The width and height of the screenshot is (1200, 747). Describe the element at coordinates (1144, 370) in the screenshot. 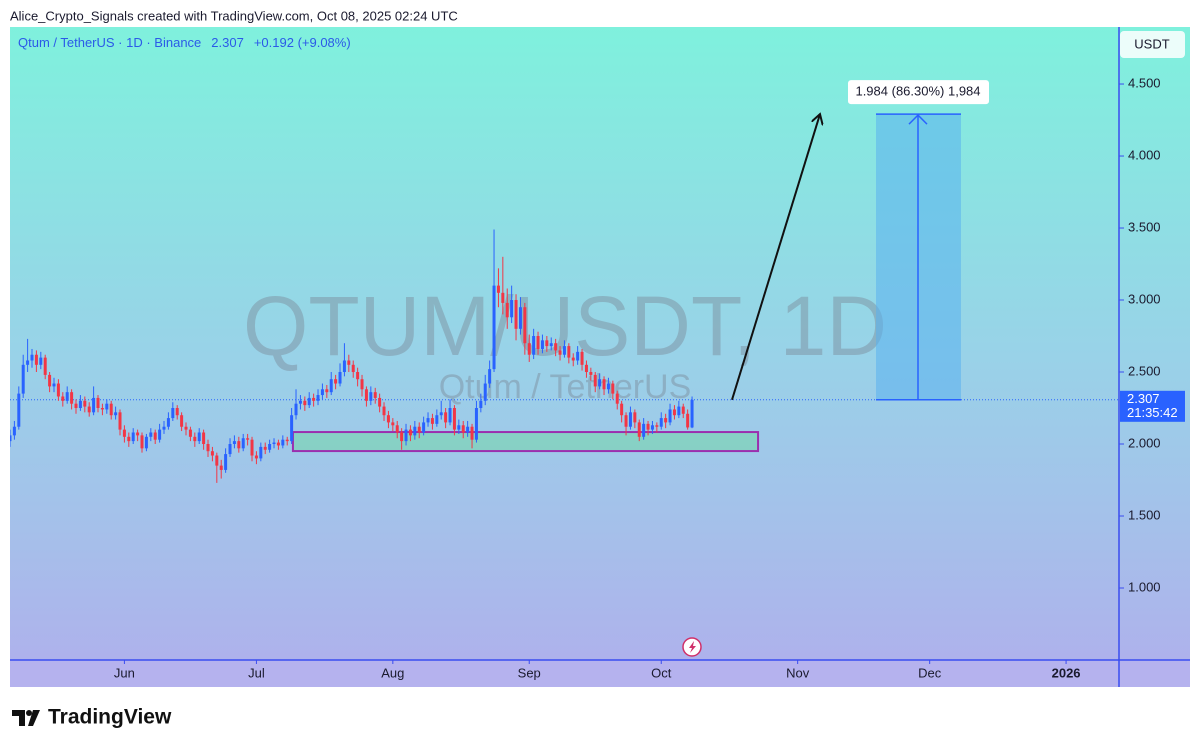

I see `y-tick-label: 2.500` at that location.